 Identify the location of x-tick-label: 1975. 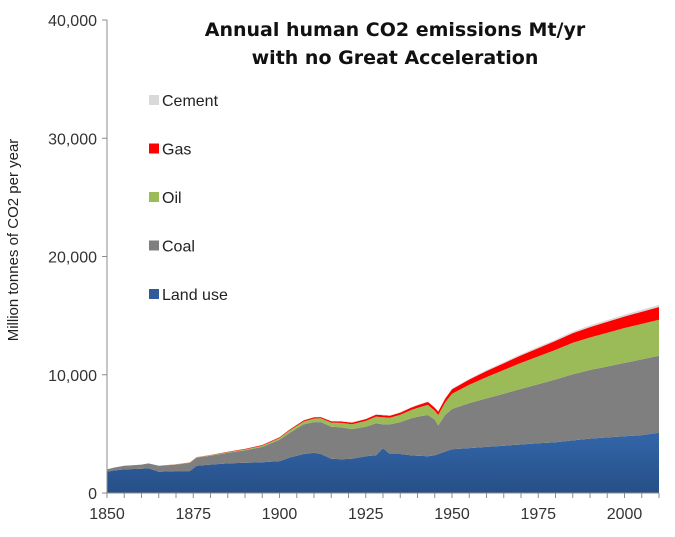
(538, 514).